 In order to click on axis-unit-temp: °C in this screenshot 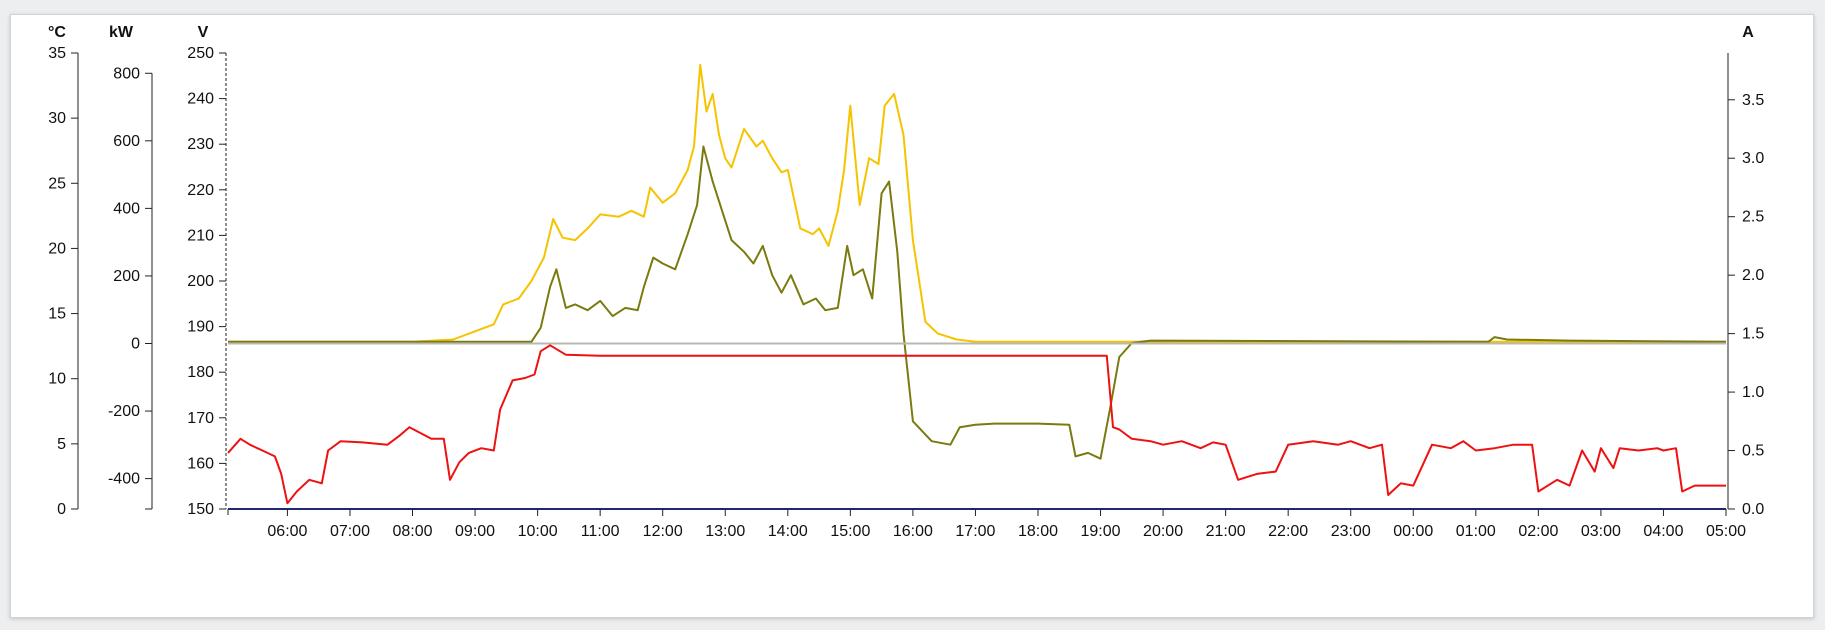, I will do `click(57, 32)`.